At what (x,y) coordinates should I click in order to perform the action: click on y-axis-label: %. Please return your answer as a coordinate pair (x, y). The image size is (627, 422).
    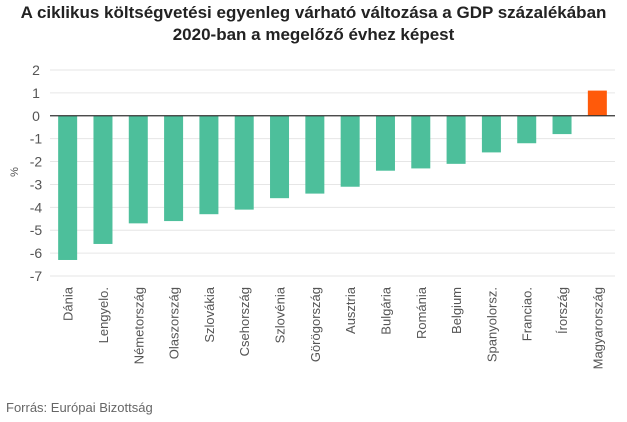
    Looking at the image, I should click on (15, 172).